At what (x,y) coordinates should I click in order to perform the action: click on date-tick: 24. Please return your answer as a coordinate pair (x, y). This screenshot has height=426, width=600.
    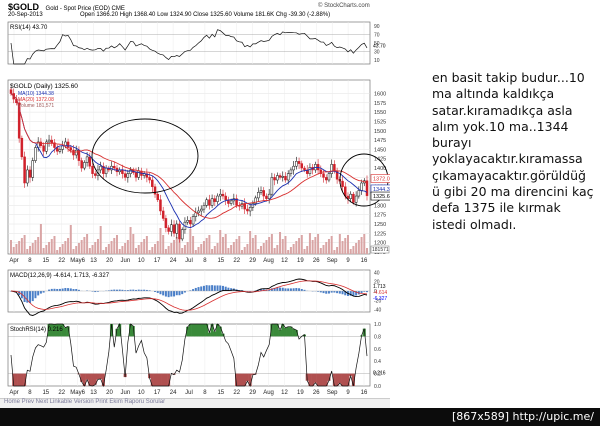
    Looking at the image, I should click on (173, 393).